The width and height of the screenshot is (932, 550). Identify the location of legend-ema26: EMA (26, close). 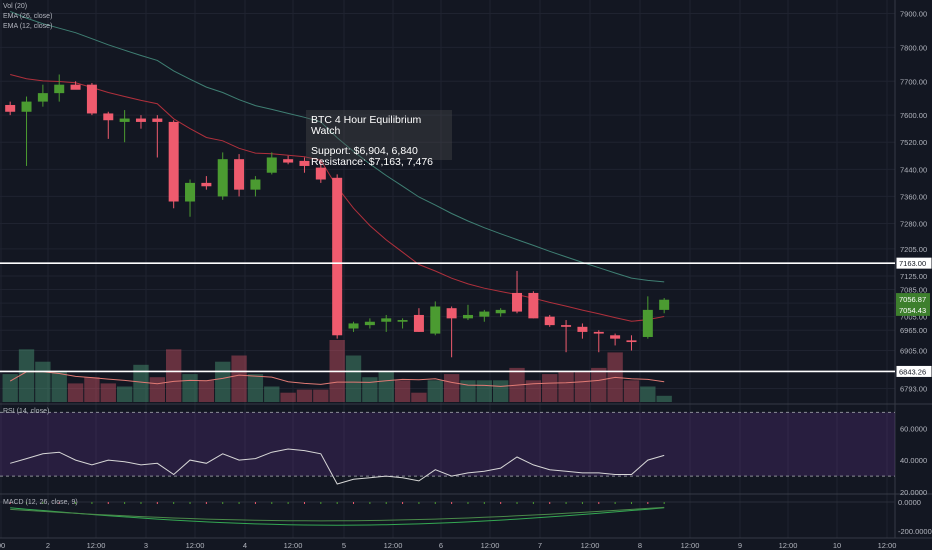
(28, 16).